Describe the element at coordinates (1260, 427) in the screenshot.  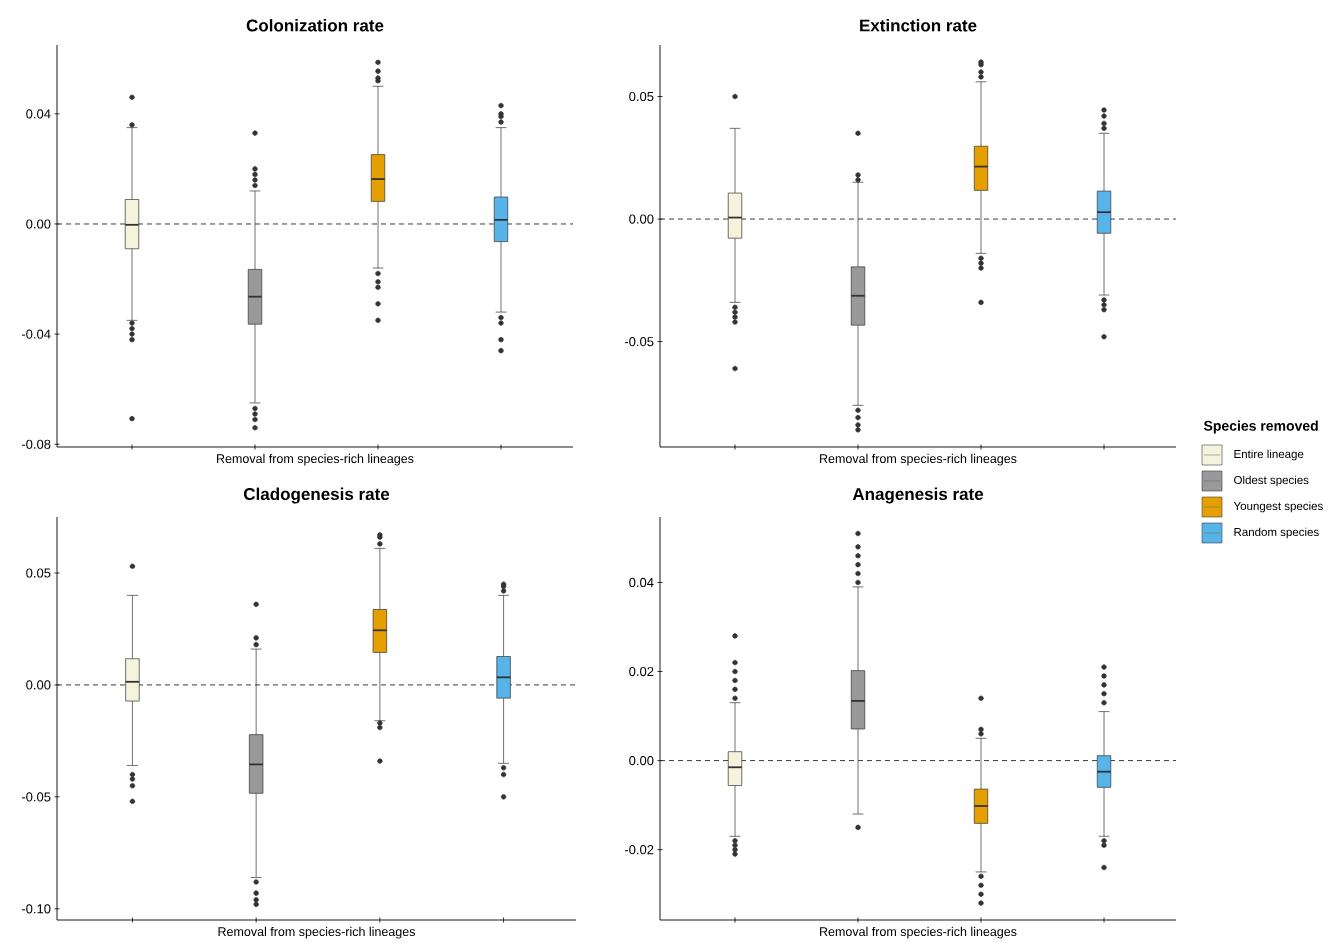
I see `legend-title: Species removed` at that location.